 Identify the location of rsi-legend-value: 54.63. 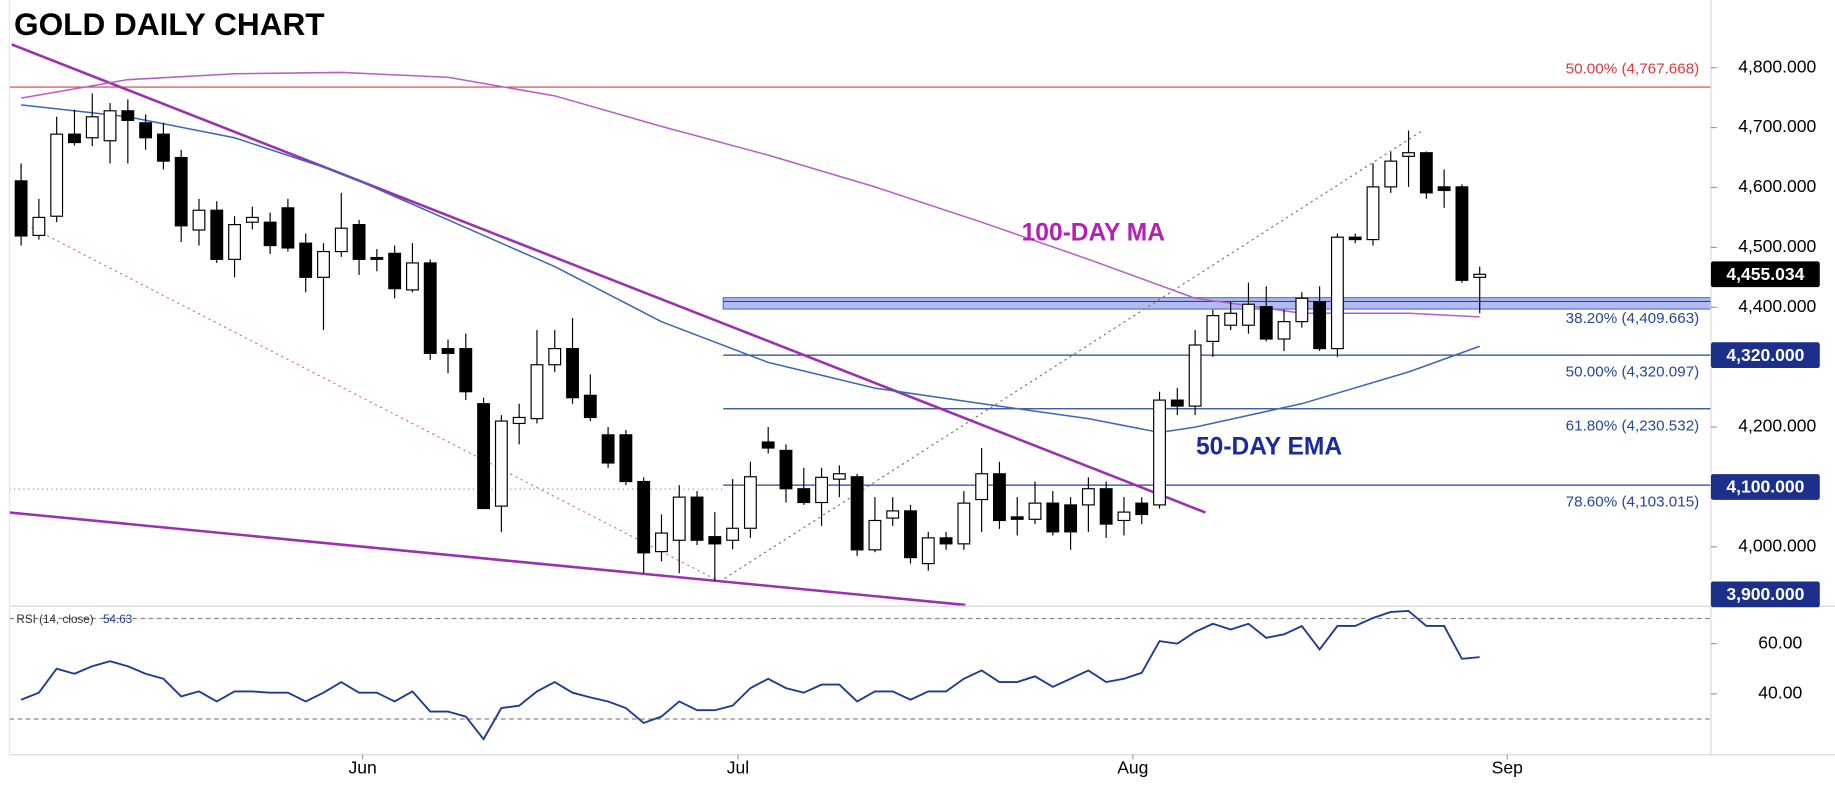
(117, 619).